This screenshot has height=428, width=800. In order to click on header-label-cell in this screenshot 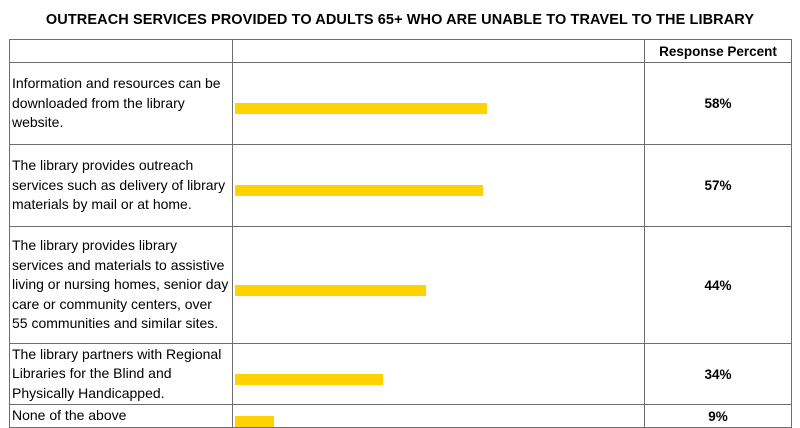, I will do `click(121, 51)`.